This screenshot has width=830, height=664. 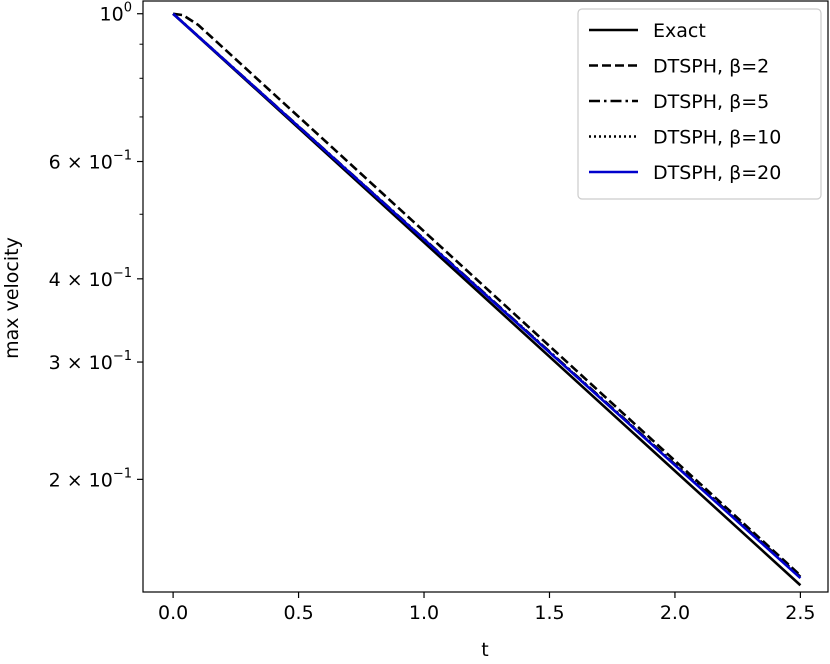 What do you see at coordinates (90, 161) in the screenshot?
I see `y-tick-label-1: 6 × 10⁻¹` at bounding box center [90, 161].